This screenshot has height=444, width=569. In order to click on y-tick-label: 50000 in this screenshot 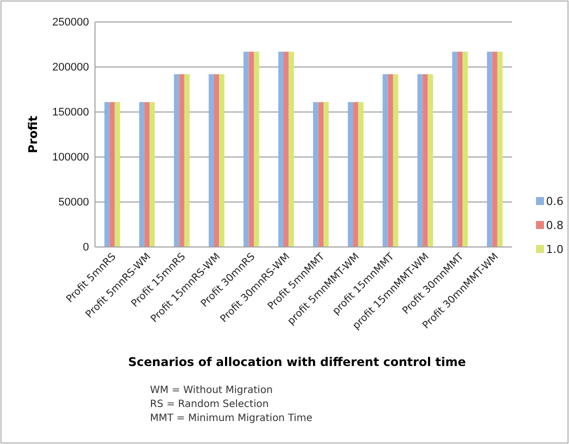, I will do `click(73, 202)`.